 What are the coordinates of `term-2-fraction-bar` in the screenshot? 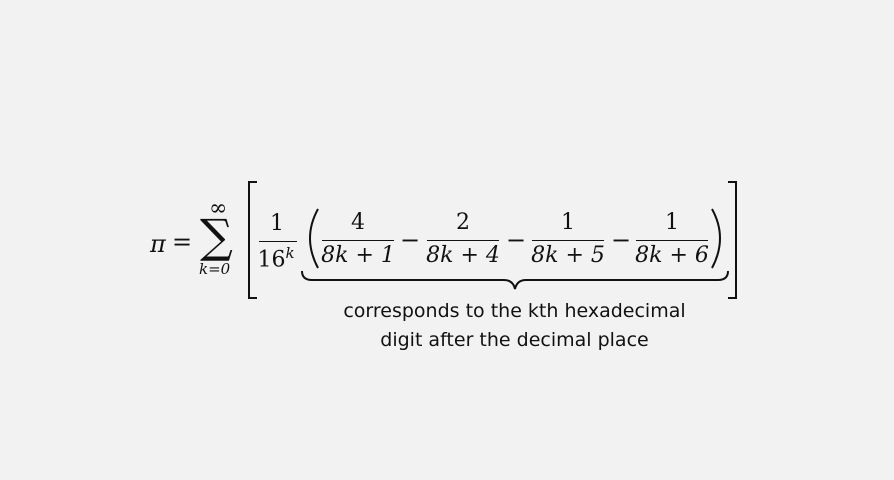 It's located at (463, 241).